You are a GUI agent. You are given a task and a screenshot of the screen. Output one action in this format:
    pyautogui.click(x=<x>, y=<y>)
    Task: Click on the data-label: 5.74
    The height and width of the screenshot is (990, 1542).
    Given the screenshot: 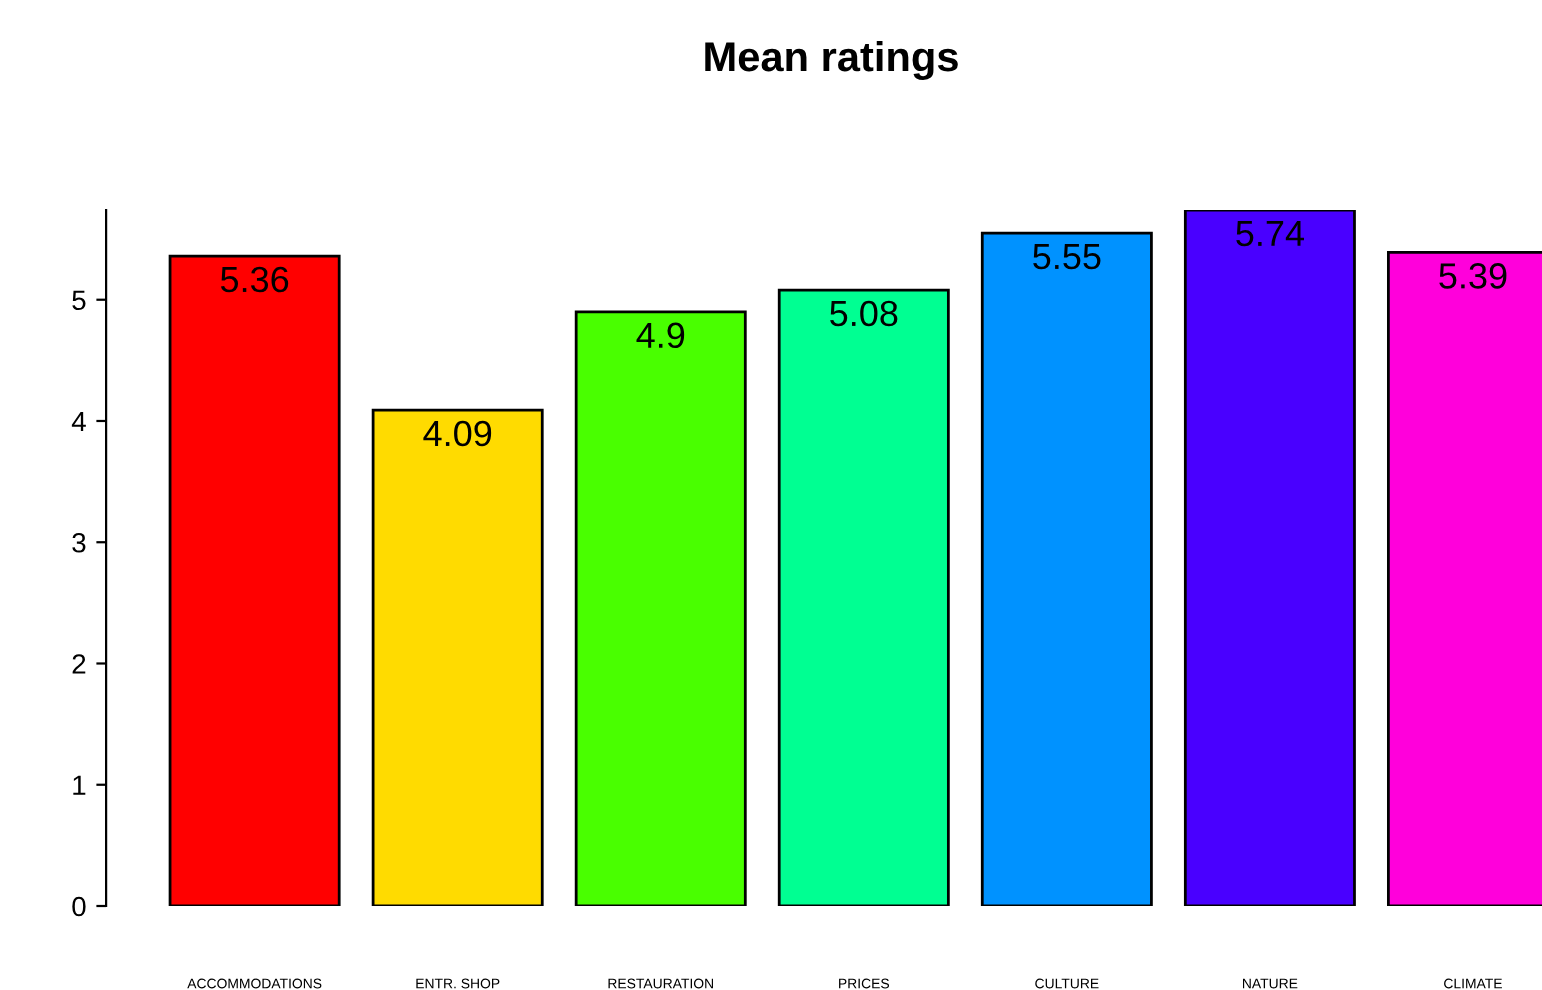 What is the action you would take?
    pyautogui.click(x=1270, y=234)
    